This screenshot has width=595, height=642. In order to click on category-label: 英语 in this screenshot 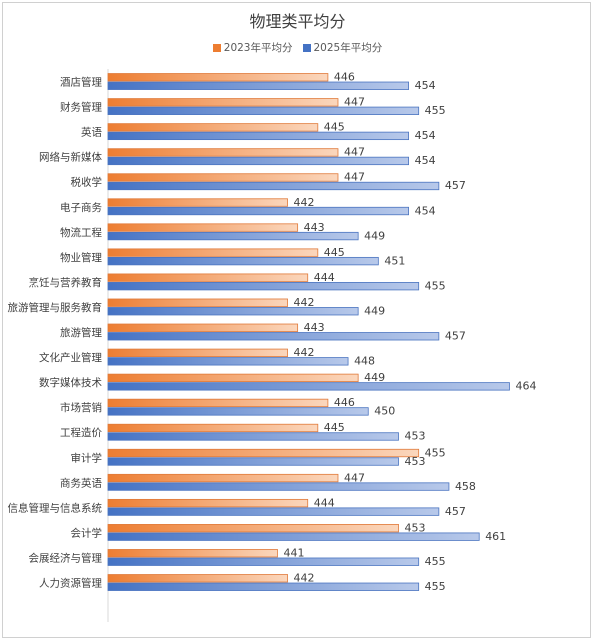, I will do `click(91, 132)`.